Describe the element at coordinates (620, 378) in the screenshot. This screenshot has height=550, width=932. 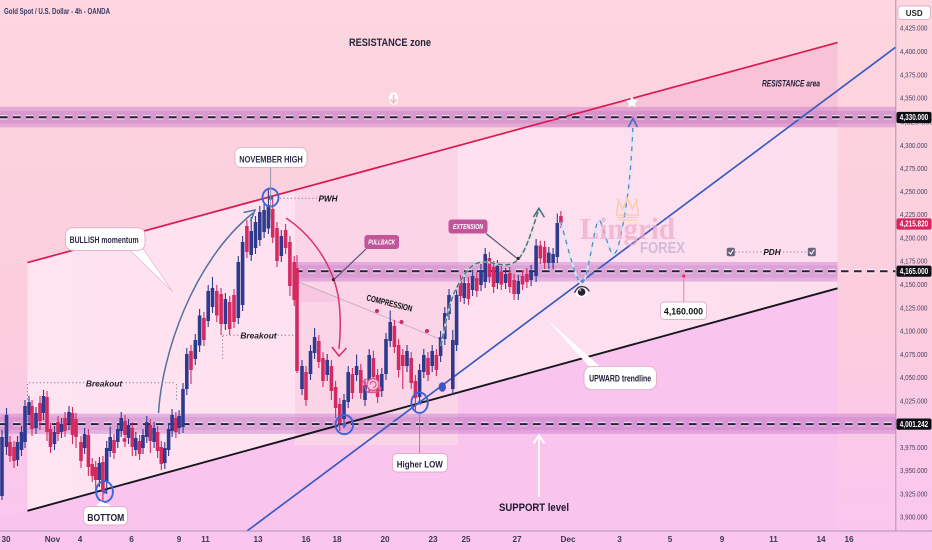
I see `svg-text: UPWARD trendline` at that location.